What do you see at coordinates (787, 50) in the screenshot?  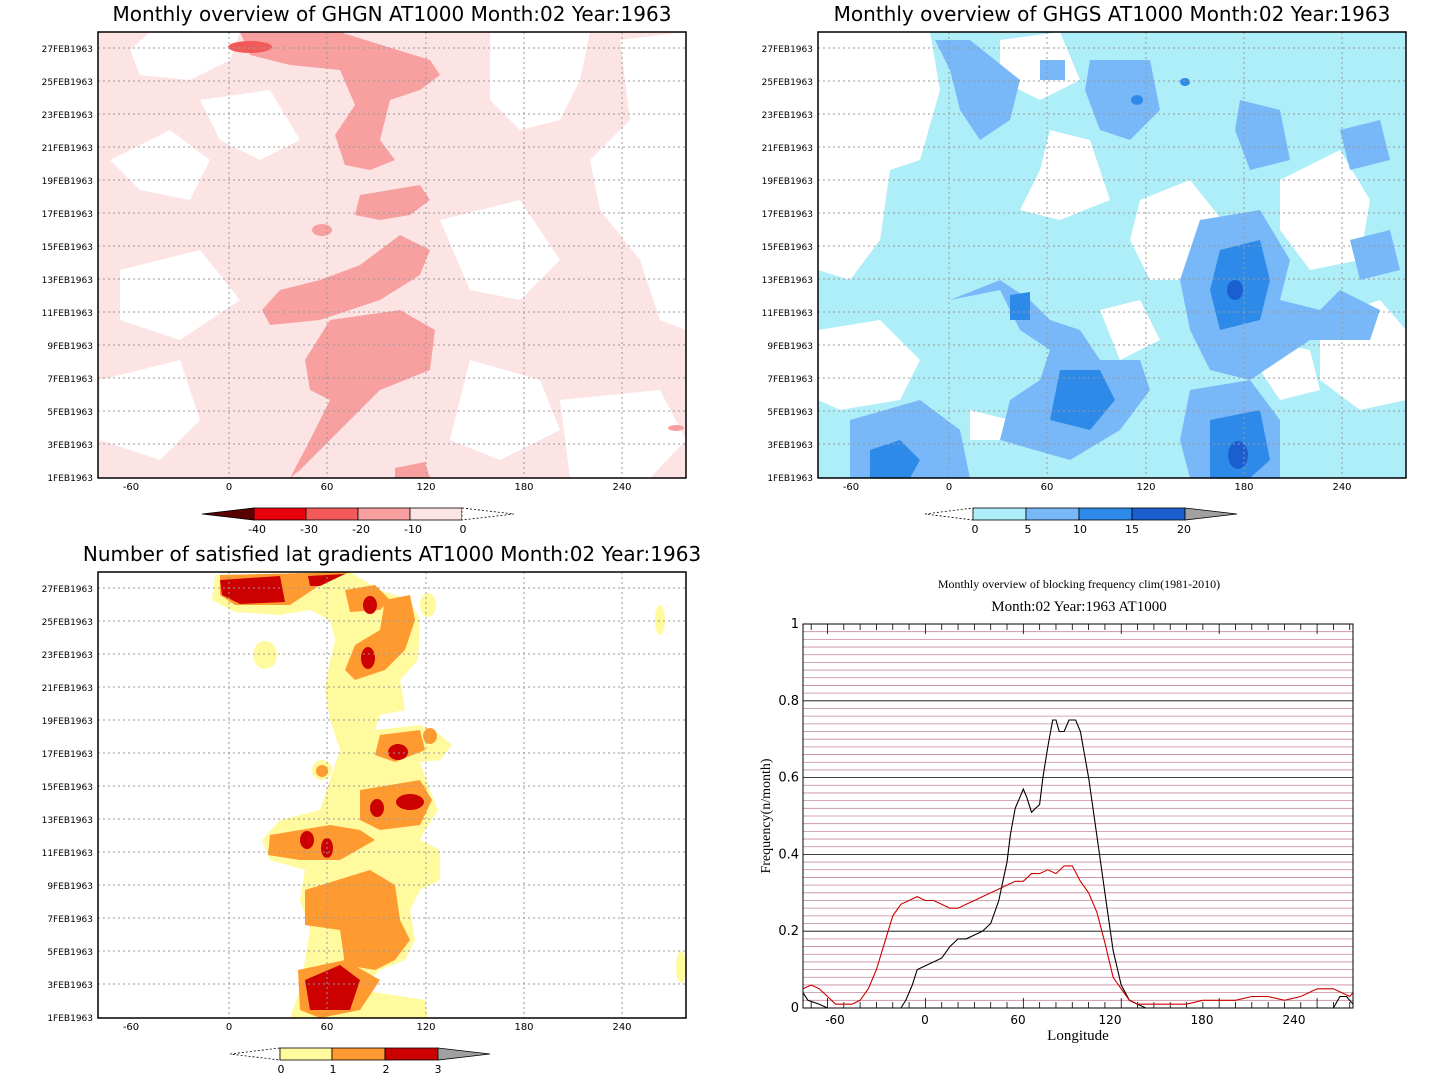 I see `ghgs-y-tick: 27FEB1963` at bounding box center [787, 50].